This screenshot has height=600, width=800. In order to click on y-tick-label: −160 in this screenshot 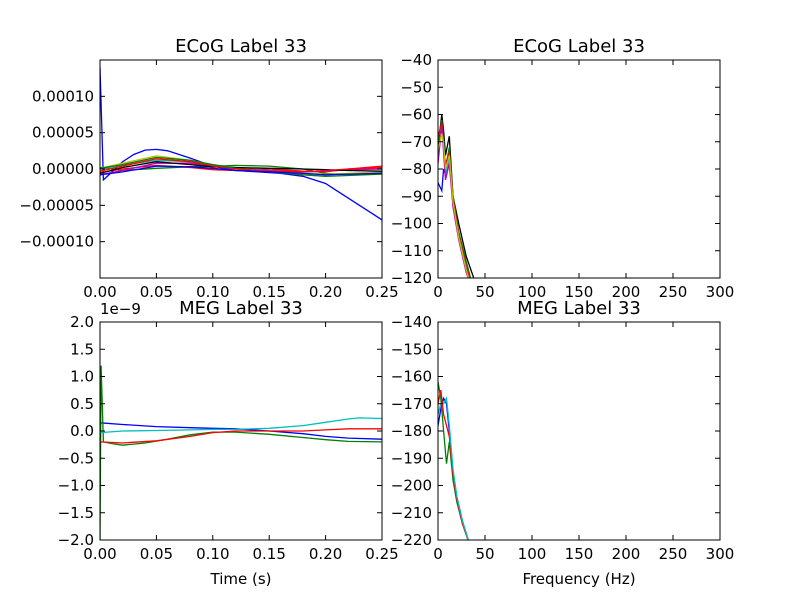, I will do `click(411, 377)`.